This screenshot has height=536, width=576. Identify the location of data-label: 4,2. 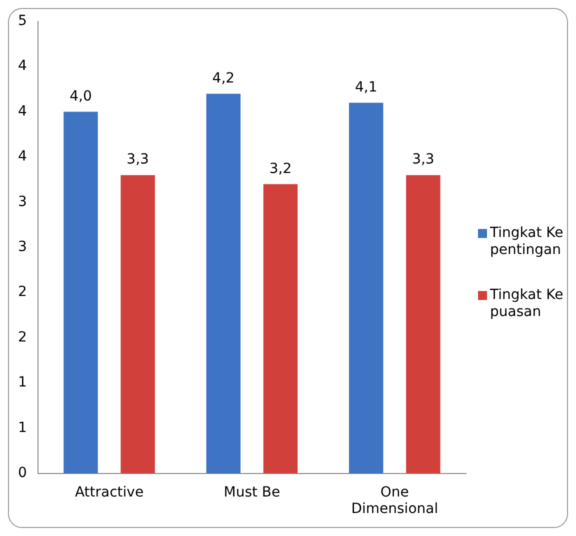
(223, 78).